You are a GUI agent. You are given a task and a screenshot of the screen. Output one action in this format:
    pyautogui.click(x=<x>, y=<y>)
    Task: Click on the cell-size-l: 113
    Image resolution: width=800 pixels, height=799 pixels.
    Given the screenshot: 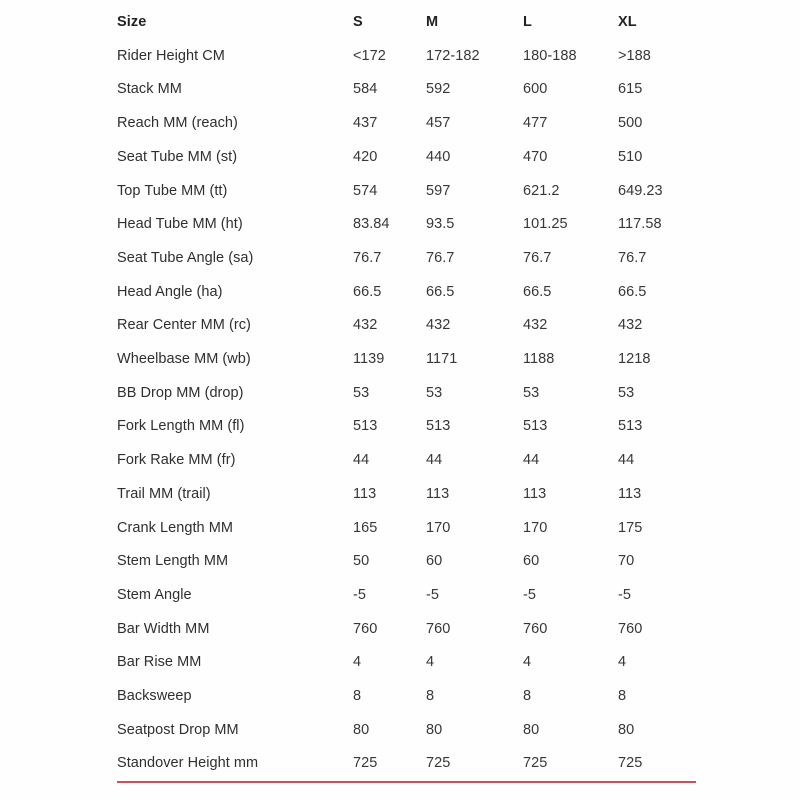 What is the action you would take?
    pyautogui.click(x=535, y=493)
    